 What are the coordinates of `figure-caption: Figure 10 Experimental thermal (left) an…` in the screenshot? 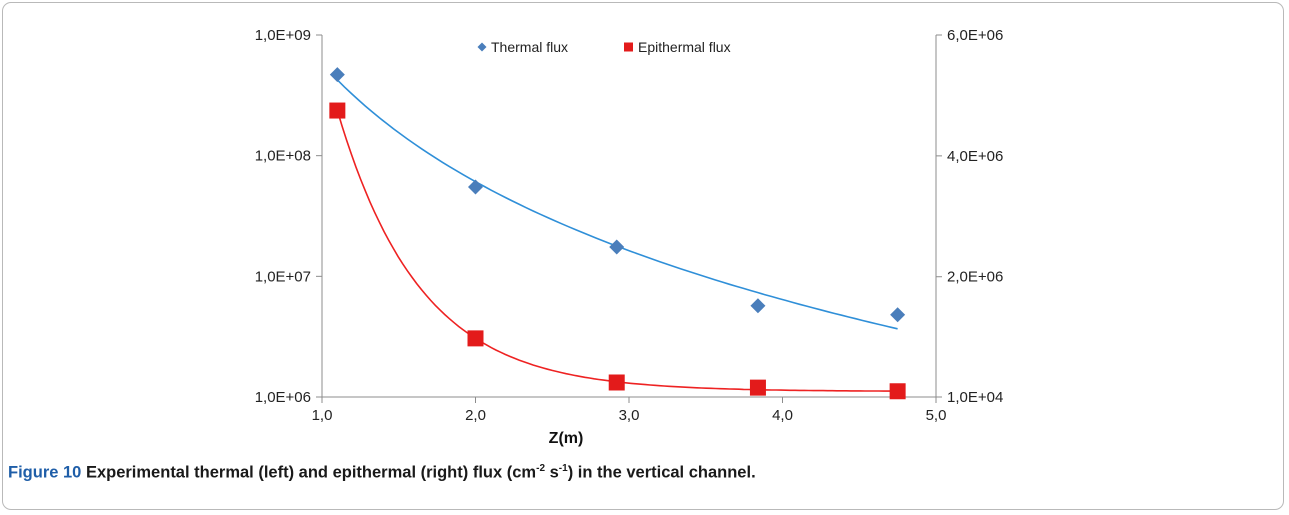 It's located at (643, 473).